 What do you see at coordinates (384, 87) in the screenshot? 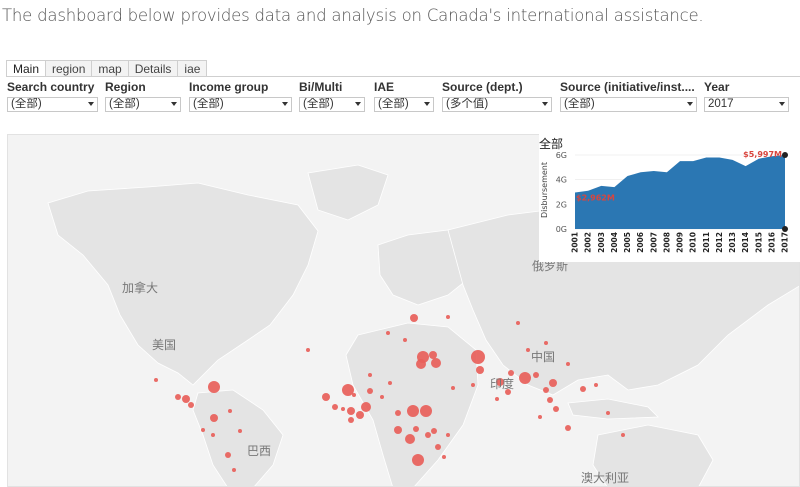
I see `filter-label: IAE` at bounding box center [384, 87].